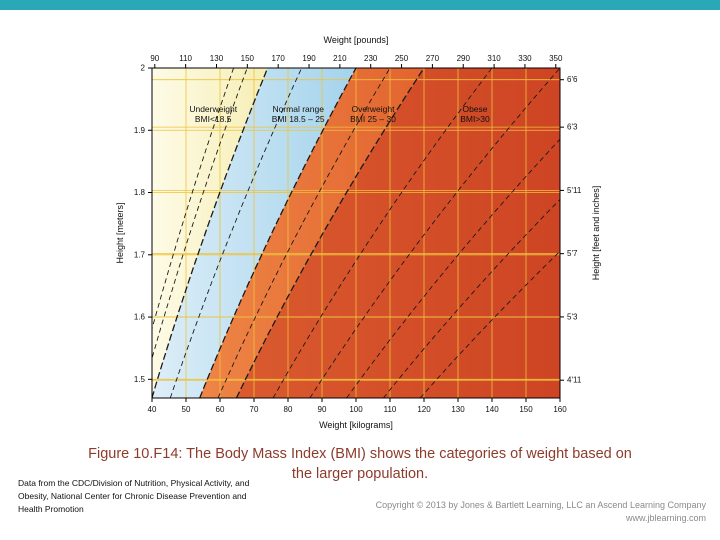  I want to click on tick-label-kilograms: 70, so click(254, 409).